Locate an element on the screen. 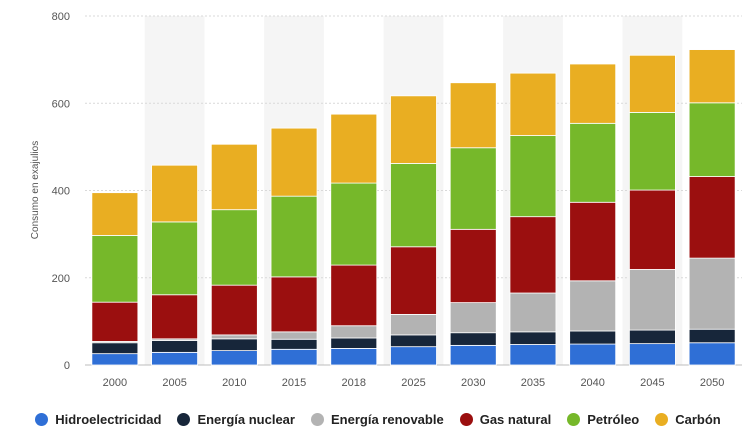 The image size is (756, 439). legend-item: Hidroelectricidad is located at coordinates (98, 419).